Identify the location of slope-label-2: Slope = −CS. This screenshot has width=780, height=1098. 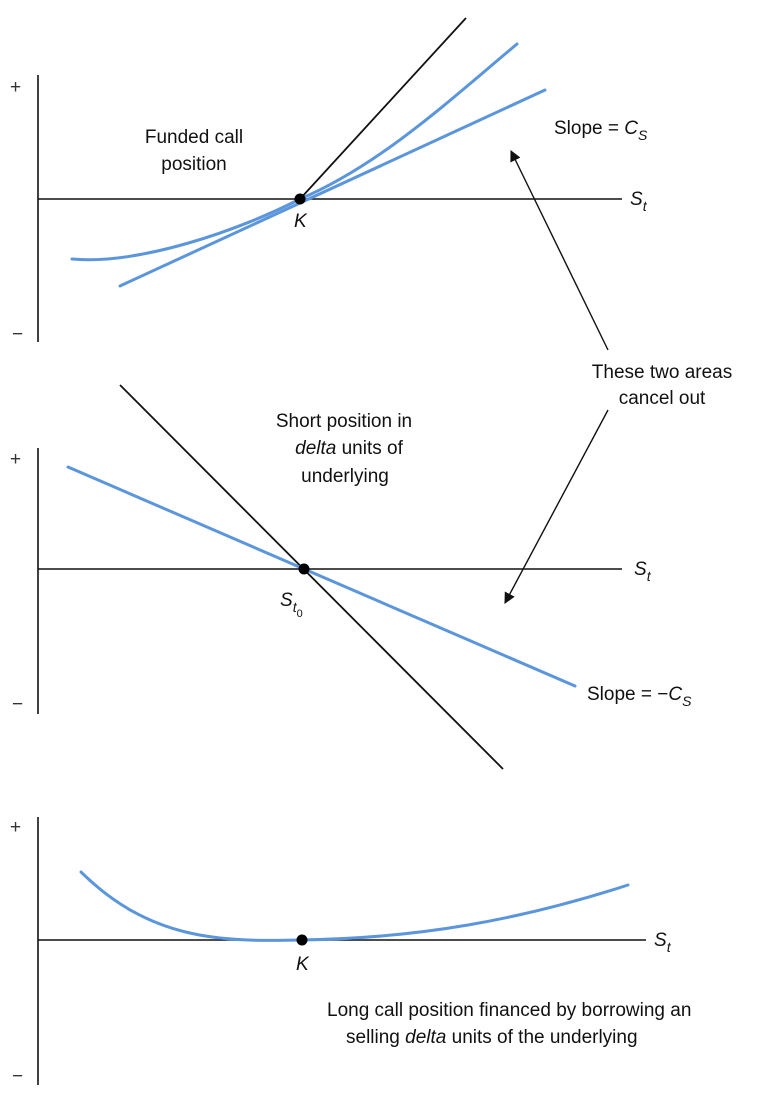
(639, 696).